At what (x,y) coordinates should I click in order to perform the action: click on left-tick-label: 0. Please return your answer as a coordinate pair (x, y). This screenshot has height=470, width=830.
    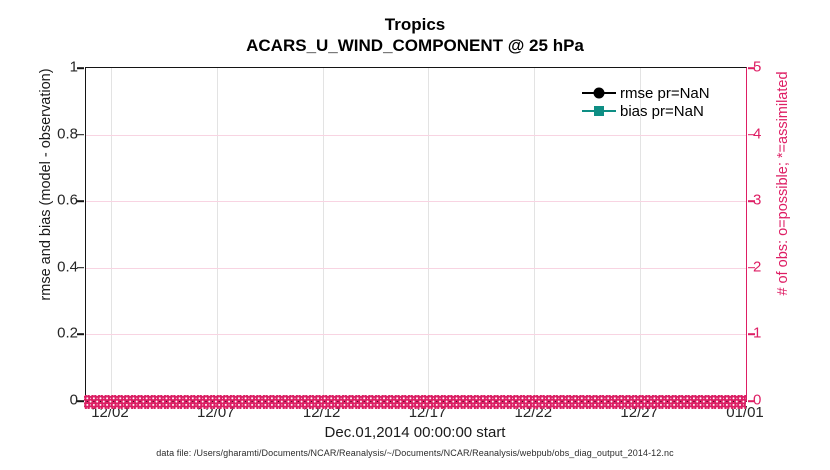
    Looking at the image, I should click on (73, 400).